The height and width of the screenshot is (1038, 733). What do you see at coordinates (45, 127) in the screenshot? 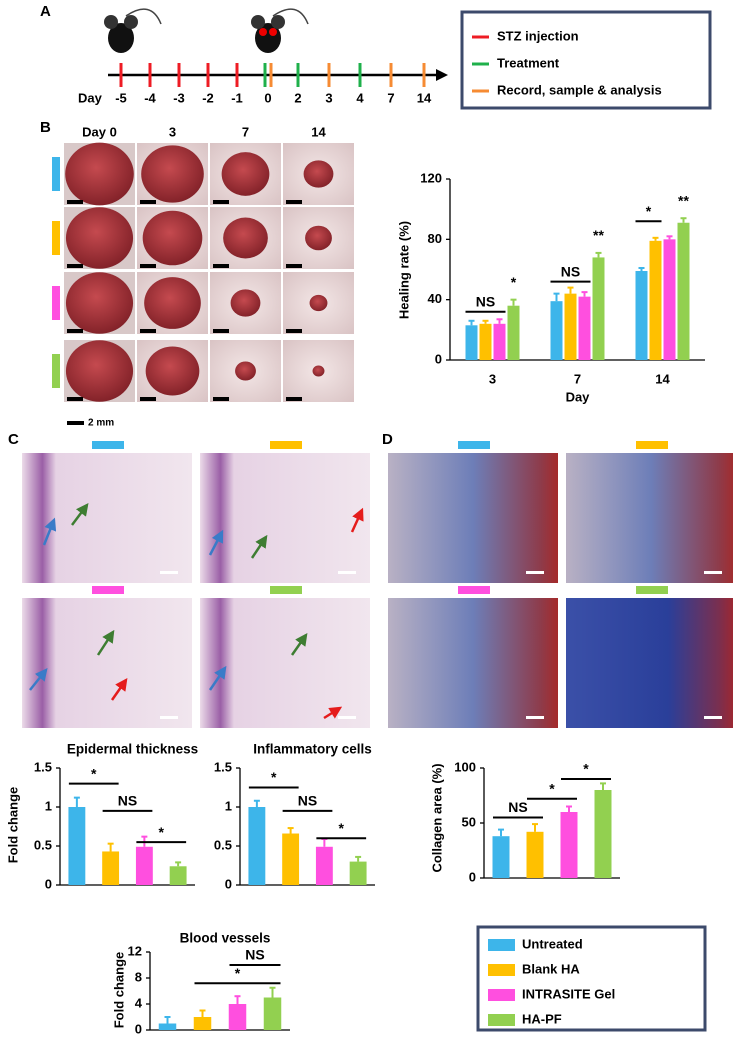
I see `panel-label: B` at bounding box center [45, 127].